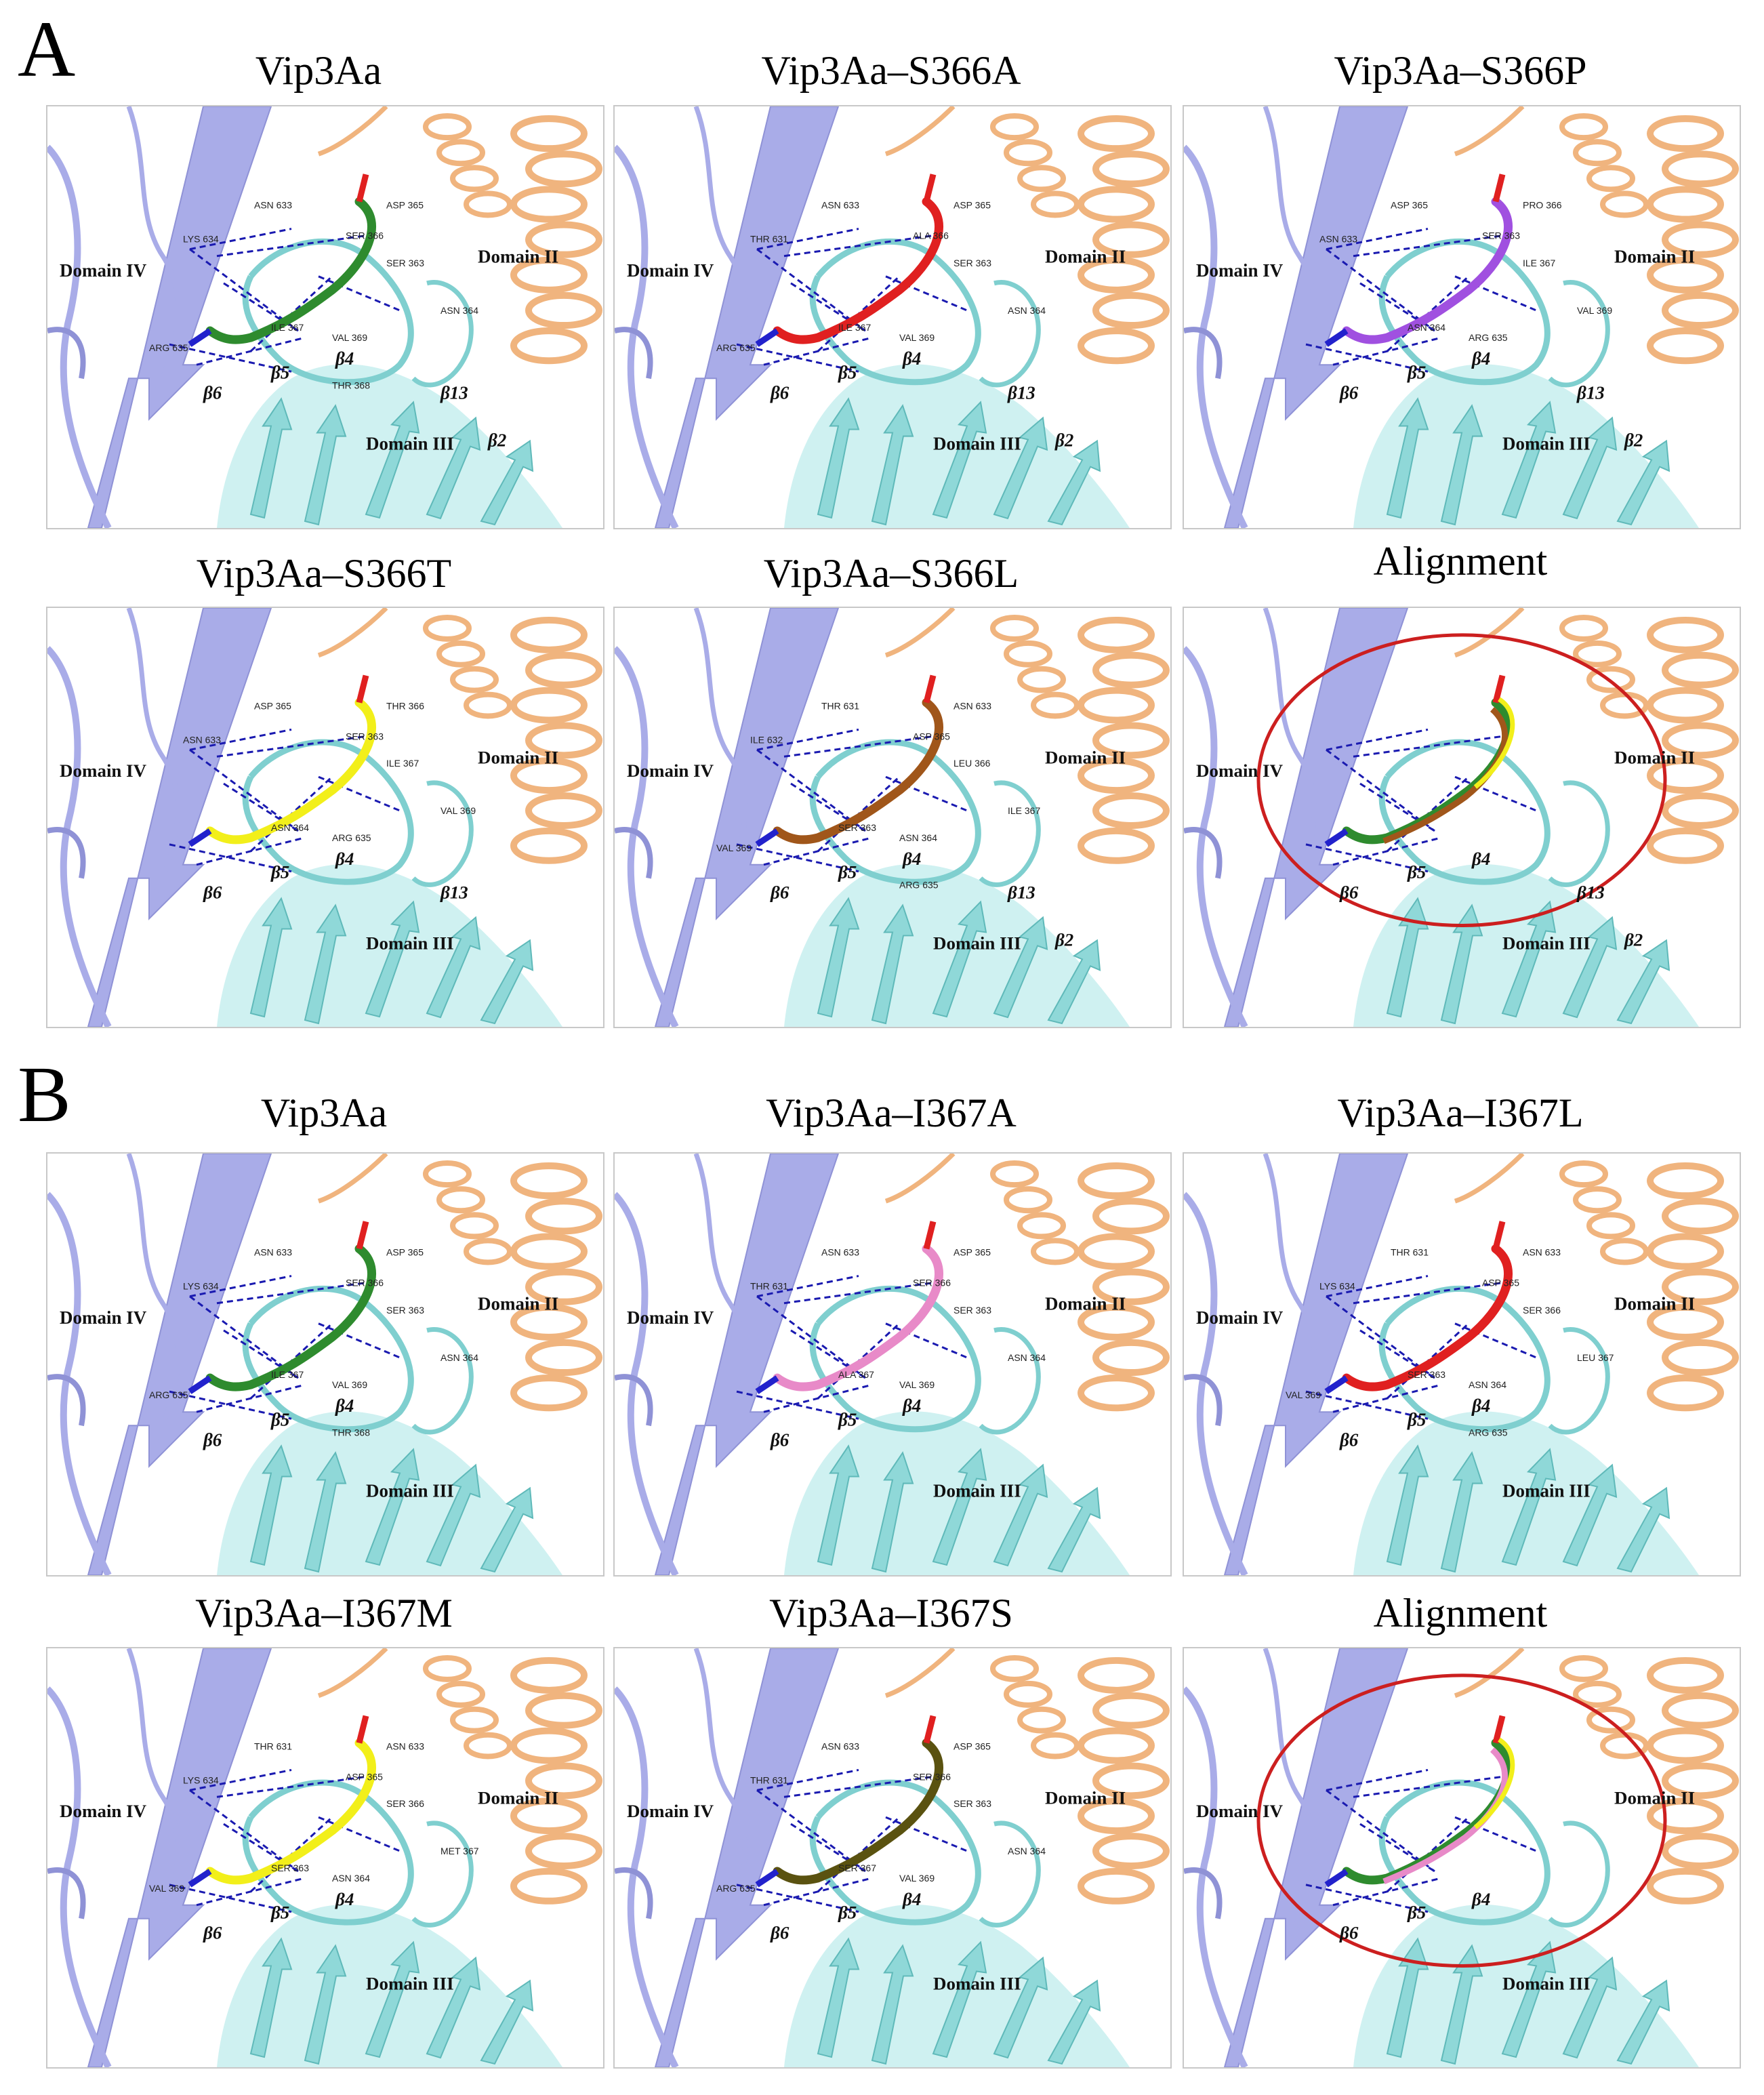 This screenshot has width=1764, height=2095. I want to click on segment-sticks, so click(282, 1801).